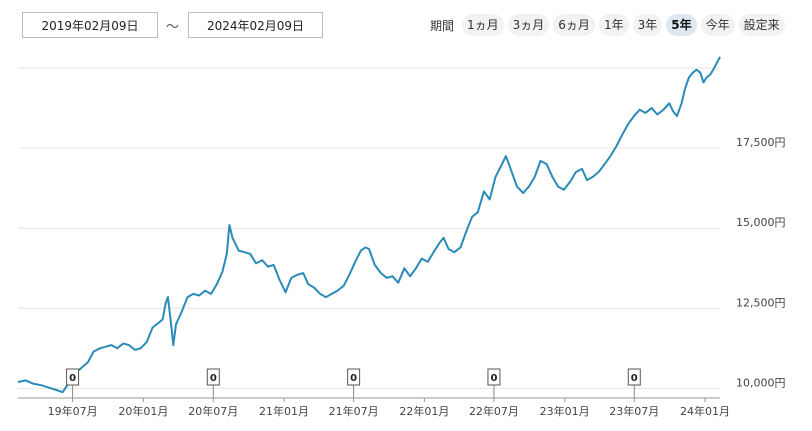  I want to click on x-tick-label: 20年07月, so click(213, 411).